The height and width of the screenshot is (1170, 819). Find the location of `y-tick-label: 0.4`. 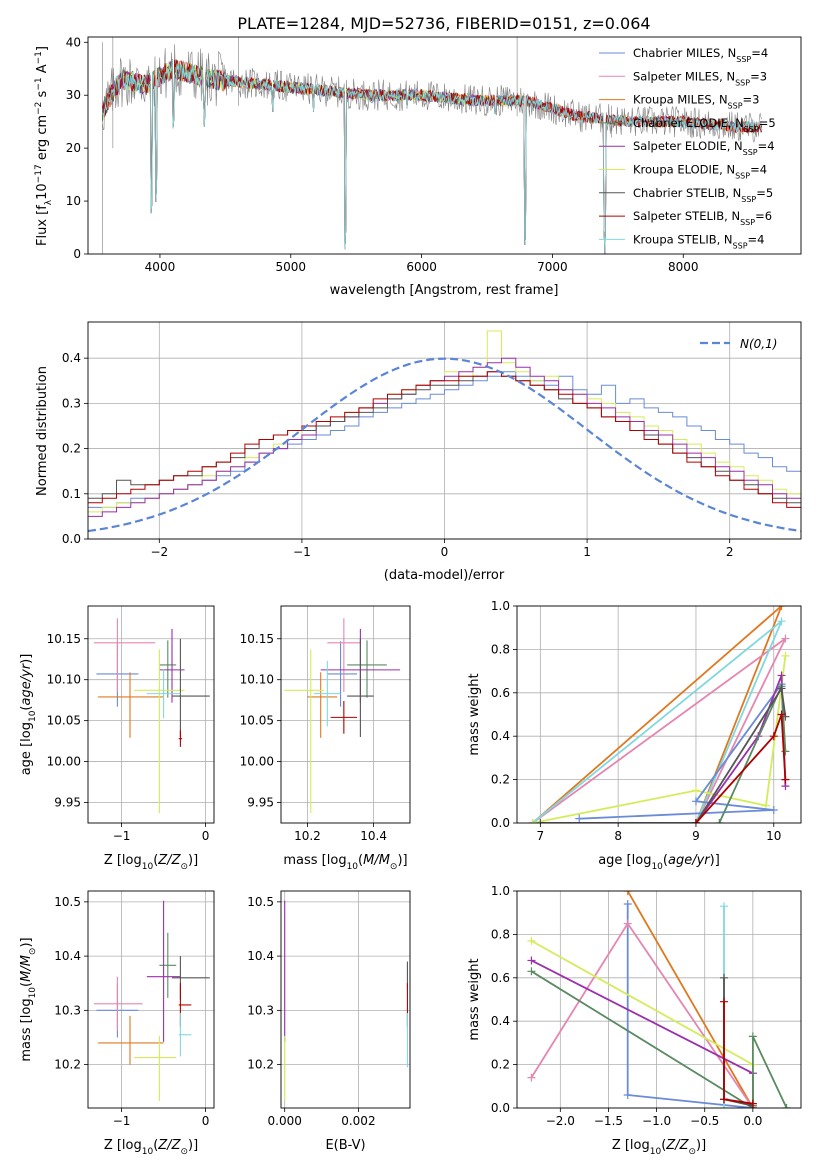

y-tick-label: 0.4 is located at coordinates (500, 1021).